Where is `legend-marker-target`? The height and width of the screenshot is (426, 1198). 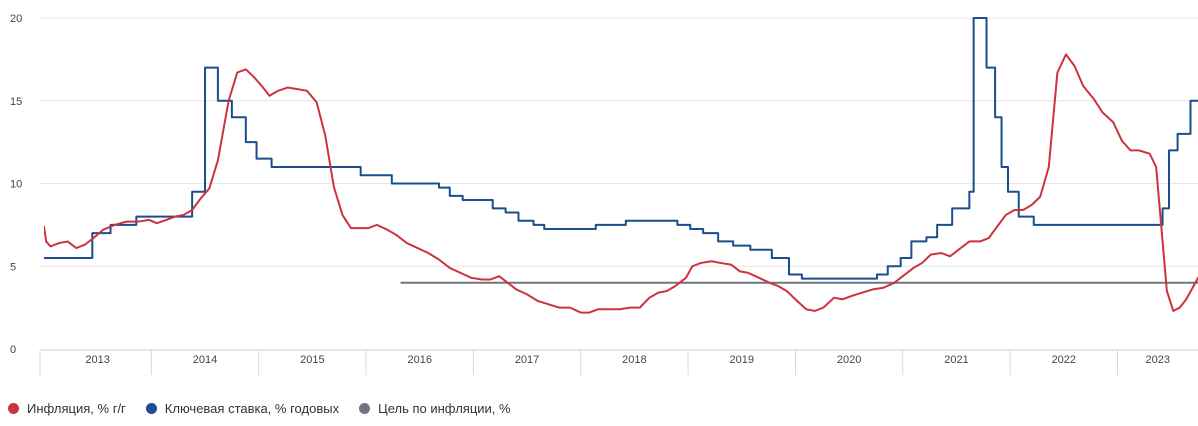
legend-marker-target is located at coordinates (365, 408).